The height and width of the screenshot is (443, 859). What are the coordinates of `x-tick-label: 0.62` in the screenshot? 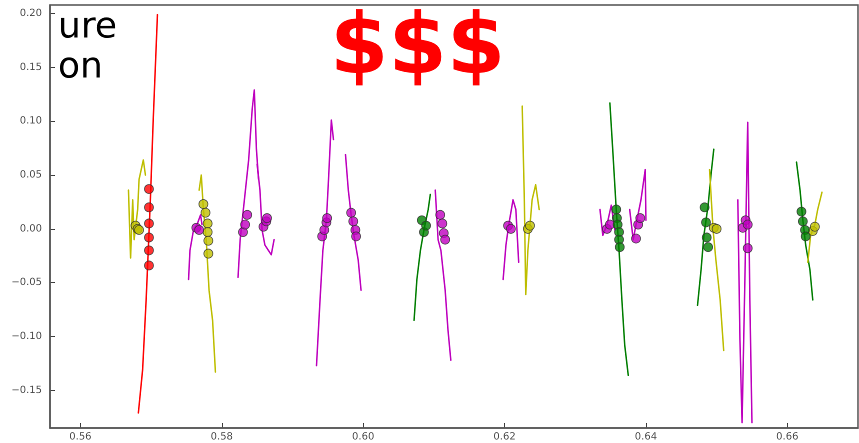 It's located at (504, 437).